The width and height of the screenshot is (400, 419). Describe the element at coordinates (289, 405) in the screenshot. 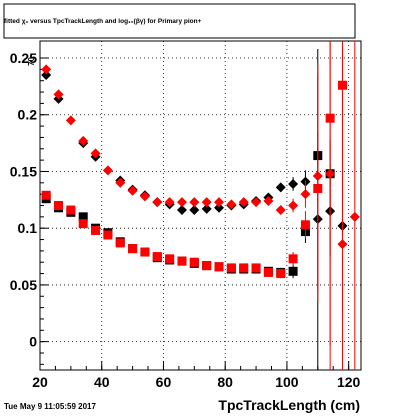

I see `x-axis-title: TpcTrackLength (cm)` at that location.